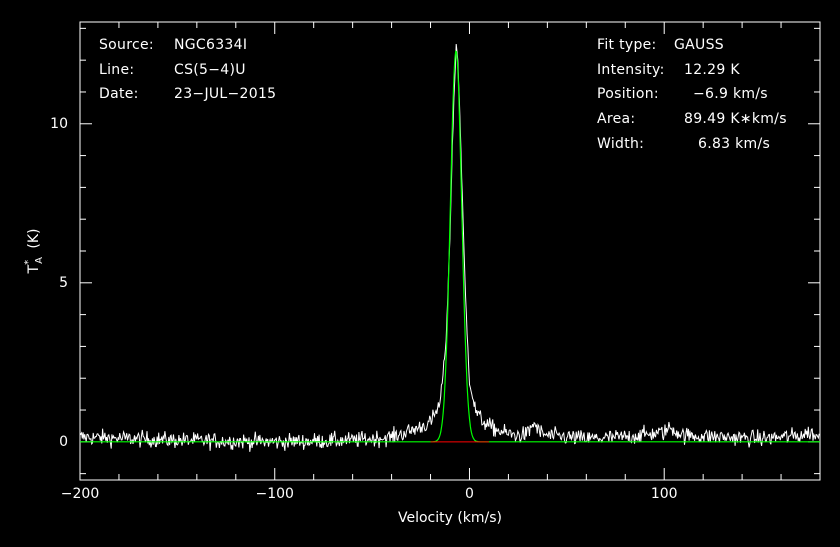  I want to click on intensity-label: Intensity:, so click(631, 70).